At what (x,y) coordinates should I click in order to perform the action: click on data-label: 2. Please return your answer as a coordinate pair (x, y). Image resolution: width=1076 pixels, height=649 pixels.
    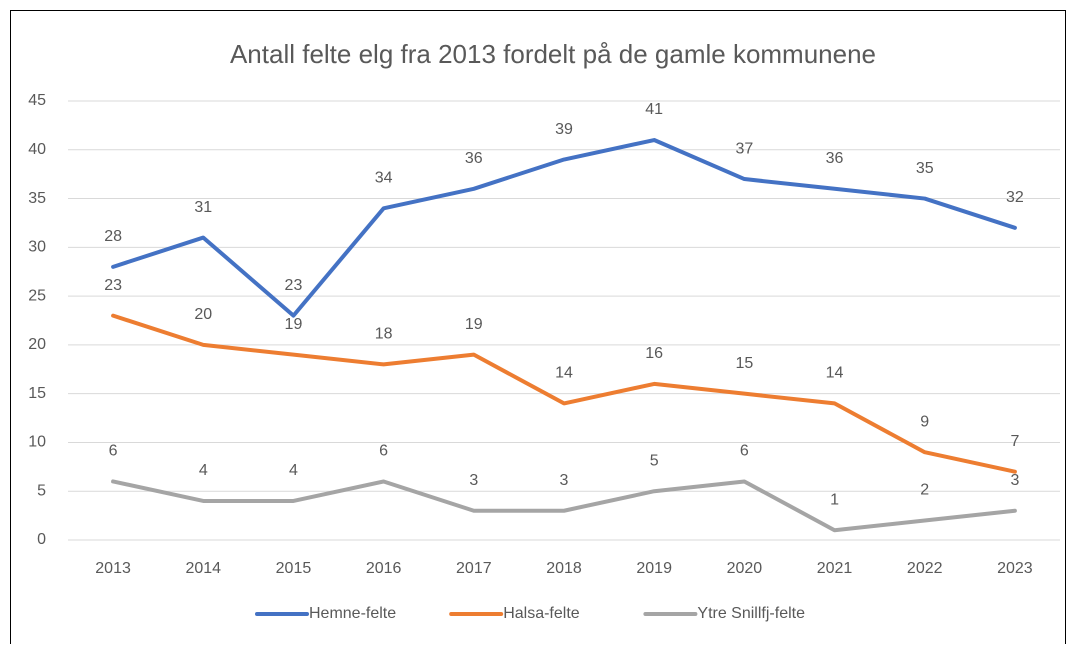
    Looking at the image, I should click on (924, 490).